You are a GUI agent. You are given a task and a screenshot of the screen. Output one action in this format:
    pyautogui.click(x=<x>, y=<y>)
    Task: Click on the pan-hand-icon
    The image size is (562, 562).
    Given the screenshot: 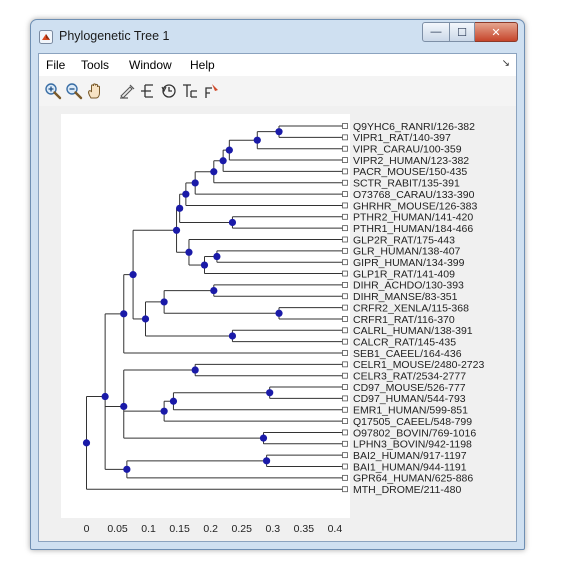 What is the action you would take?
    pyautogui.click(x=95, y=91)
    